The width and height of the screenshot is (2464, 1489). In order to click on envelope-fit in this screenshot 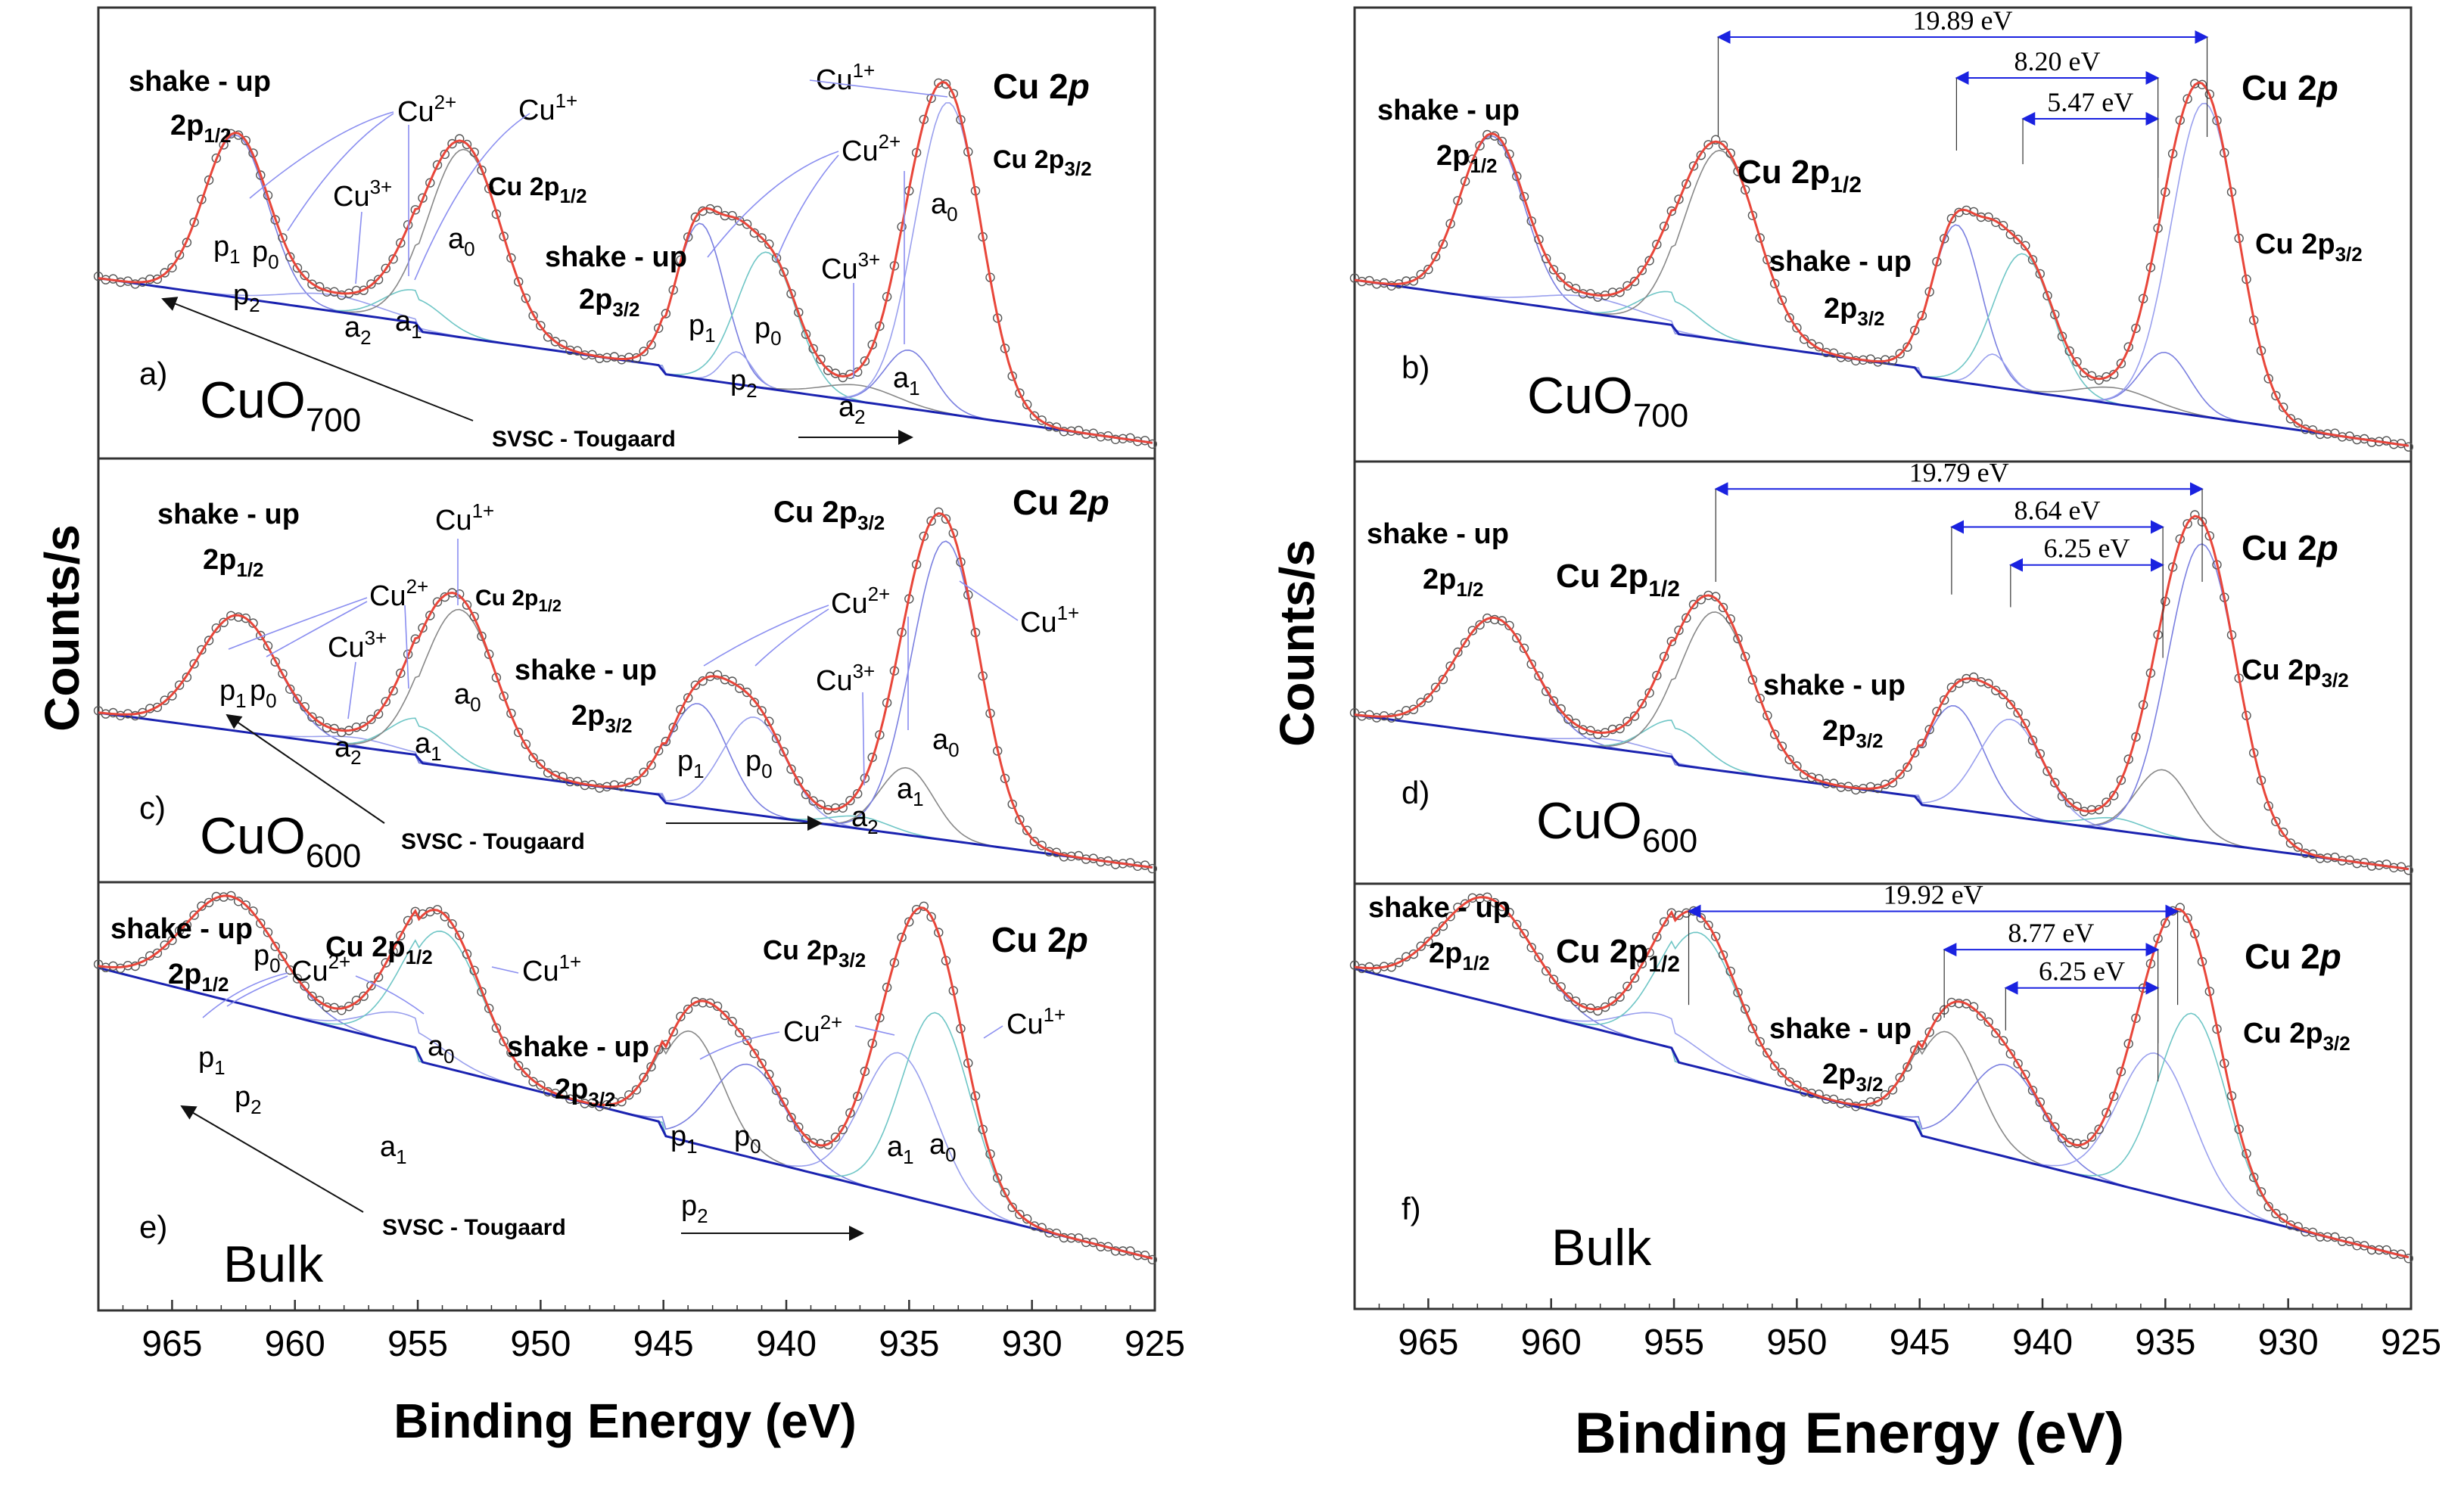, I will do `click(1881, 693)`.